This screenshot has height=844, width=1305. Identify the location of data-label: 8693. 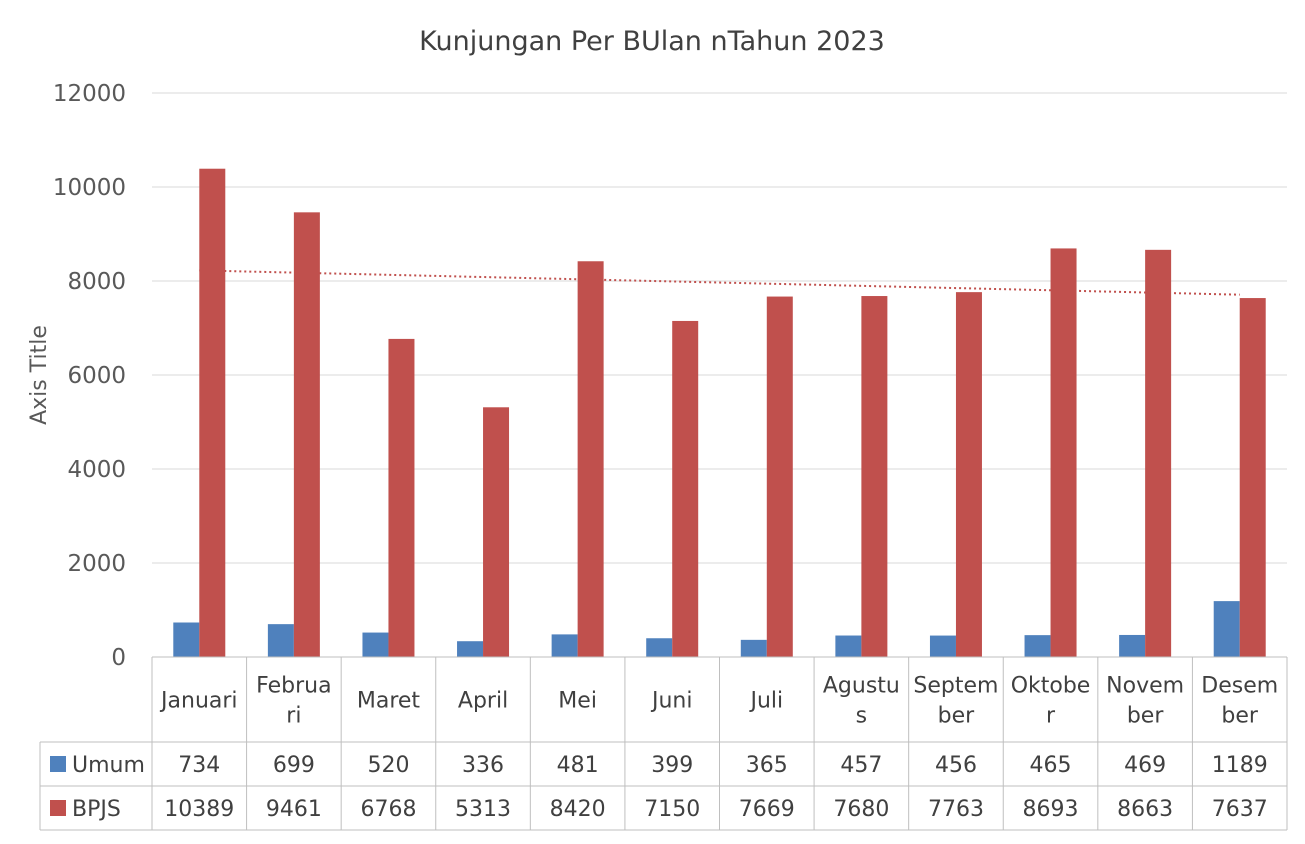
(1051, 809).